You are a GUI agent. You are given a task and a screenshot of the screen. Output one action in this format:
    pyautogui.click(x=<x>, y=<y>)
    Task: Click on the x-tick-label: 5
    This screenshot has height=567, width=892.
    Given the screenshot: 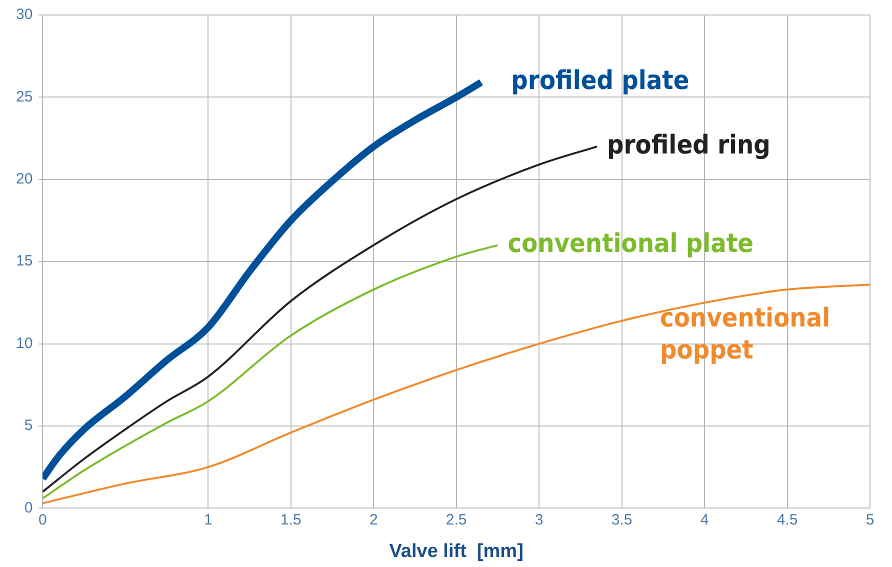 What is the action you would take?
    pyautogui.click(x=870, y=519)
    